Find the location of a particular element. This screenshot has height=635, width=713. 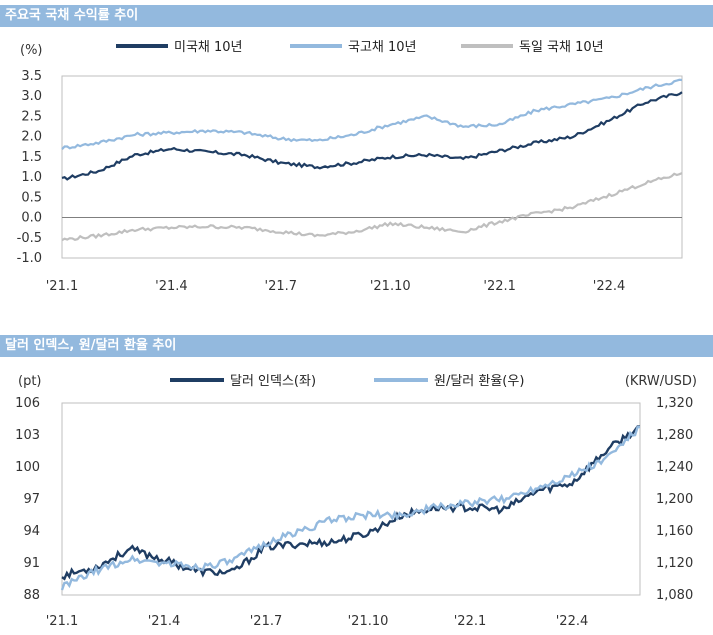

legend-label-2: 독일 국채 10년 is located at coordinates (561, 47).